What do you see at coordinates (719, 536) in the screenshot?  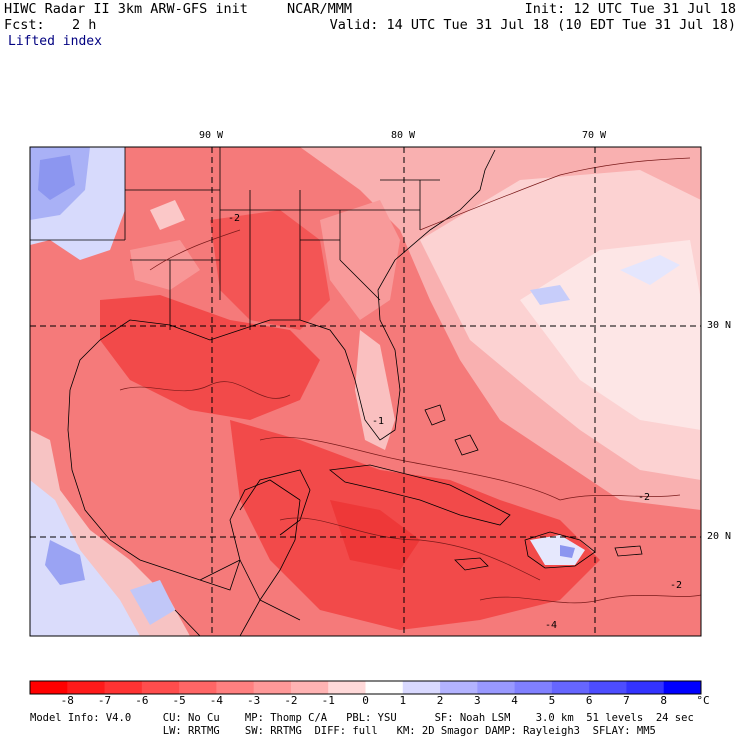 I see `lat-label-20n: 20 N` at bounding box center [719, 536].